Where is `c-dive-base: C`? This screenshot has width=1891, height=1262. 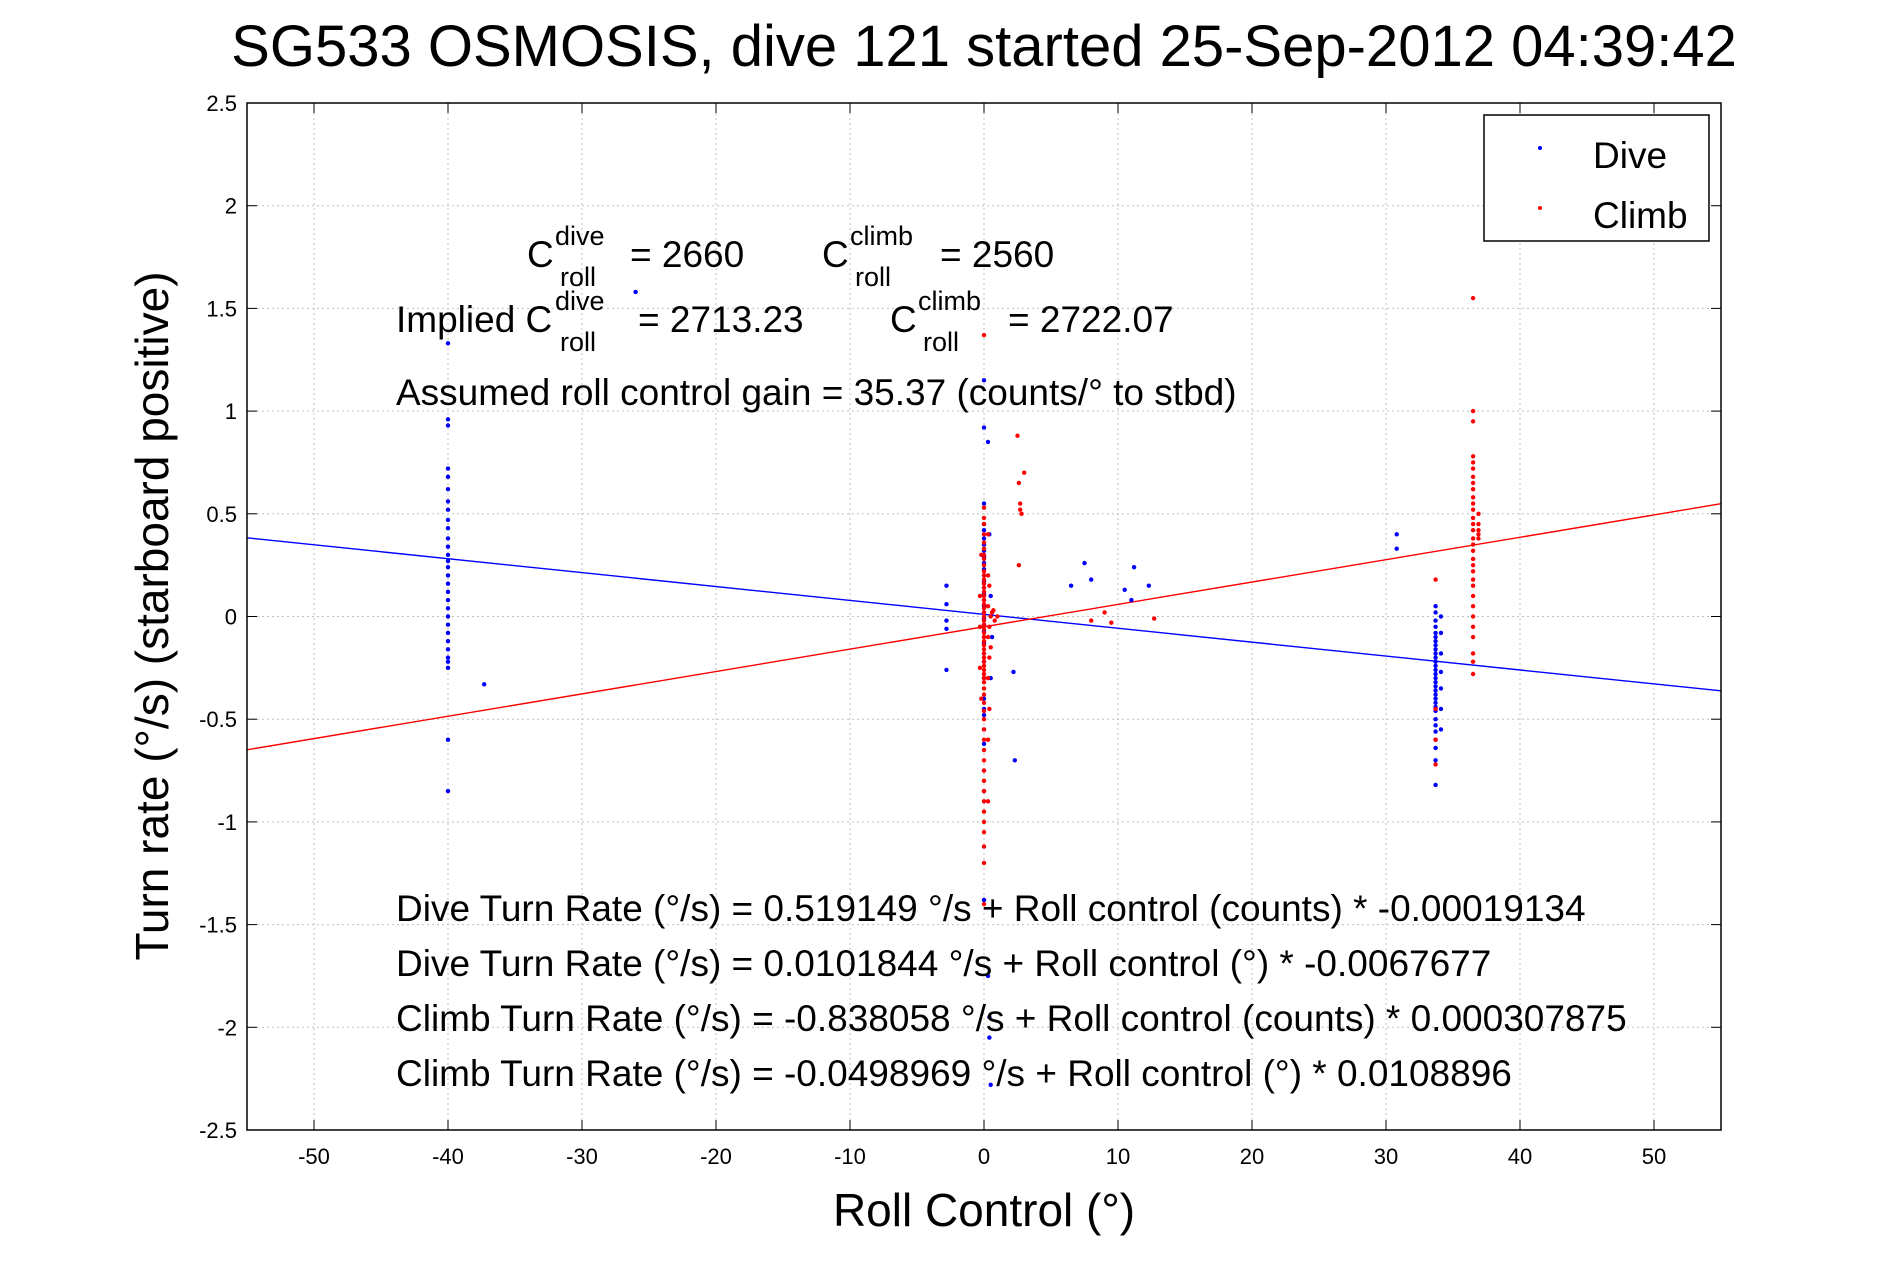
c-dive-base: C is located at coordinates (540, 254).